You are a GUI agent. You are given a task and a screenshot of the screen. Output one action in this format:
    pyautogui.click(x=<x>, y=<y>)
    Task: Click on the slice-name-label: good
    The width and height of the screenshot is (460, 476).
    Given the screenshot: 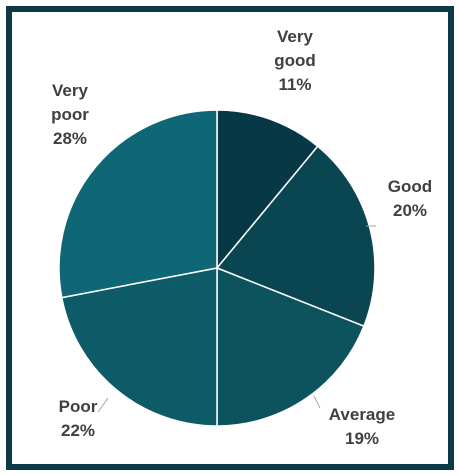 What is the action you would take?
    pyautogui.click(x=295, y=60)
    